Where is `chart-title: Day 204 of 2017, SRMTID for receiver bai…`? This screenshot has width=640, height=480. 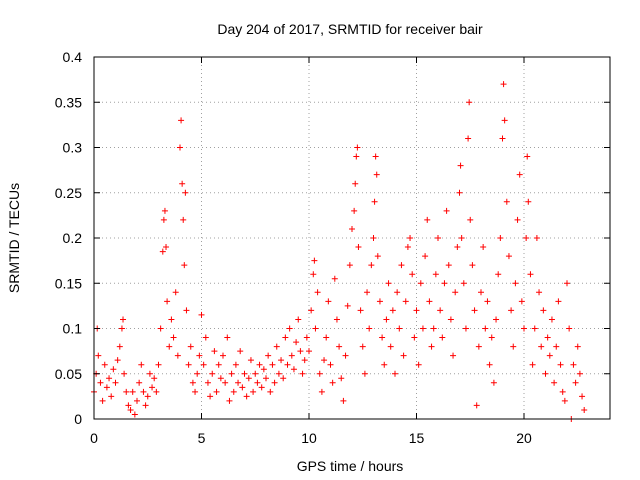 chart-title: Day 204 of 2017, SRMTID for receiver bai… is located at coordinates (350, 29).